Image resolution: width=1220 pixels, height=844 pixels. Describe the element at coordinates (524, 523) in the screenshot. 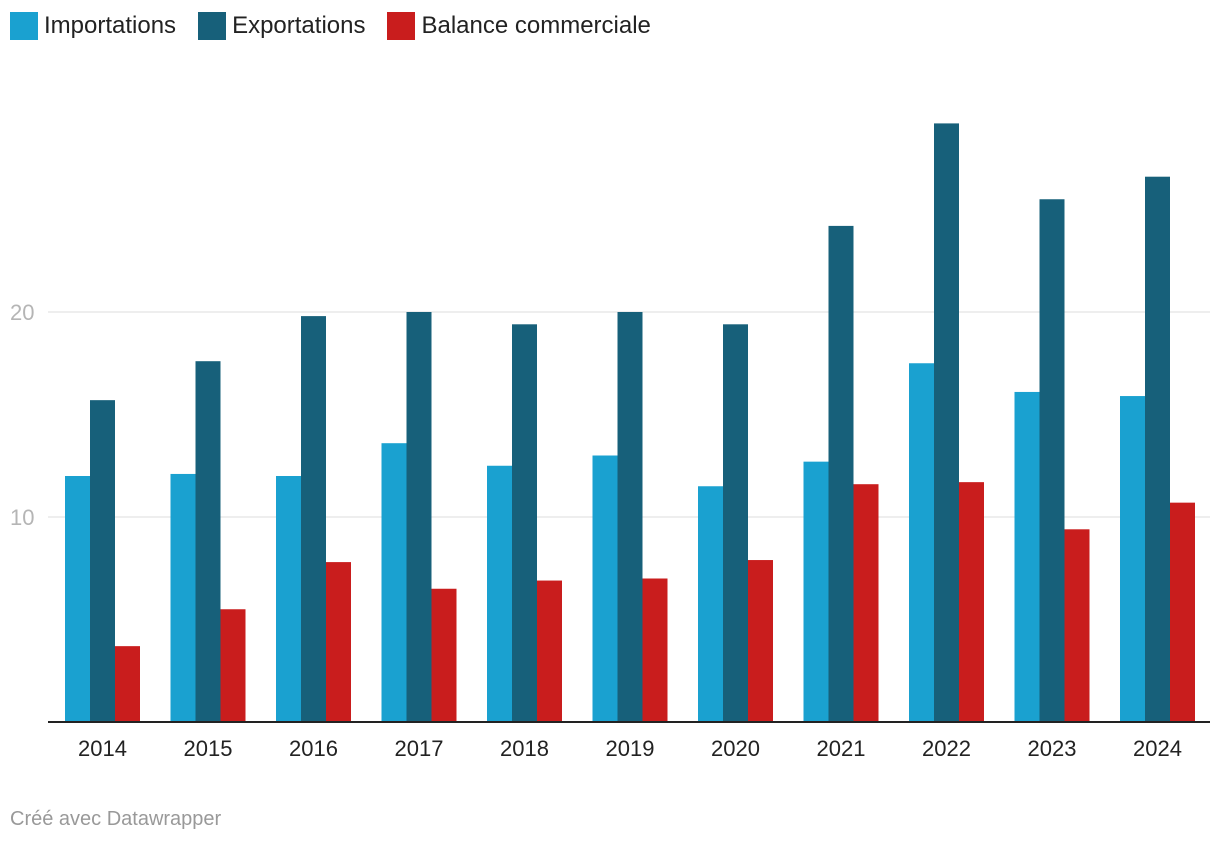

I see `bar-exportations-2018` at that location.